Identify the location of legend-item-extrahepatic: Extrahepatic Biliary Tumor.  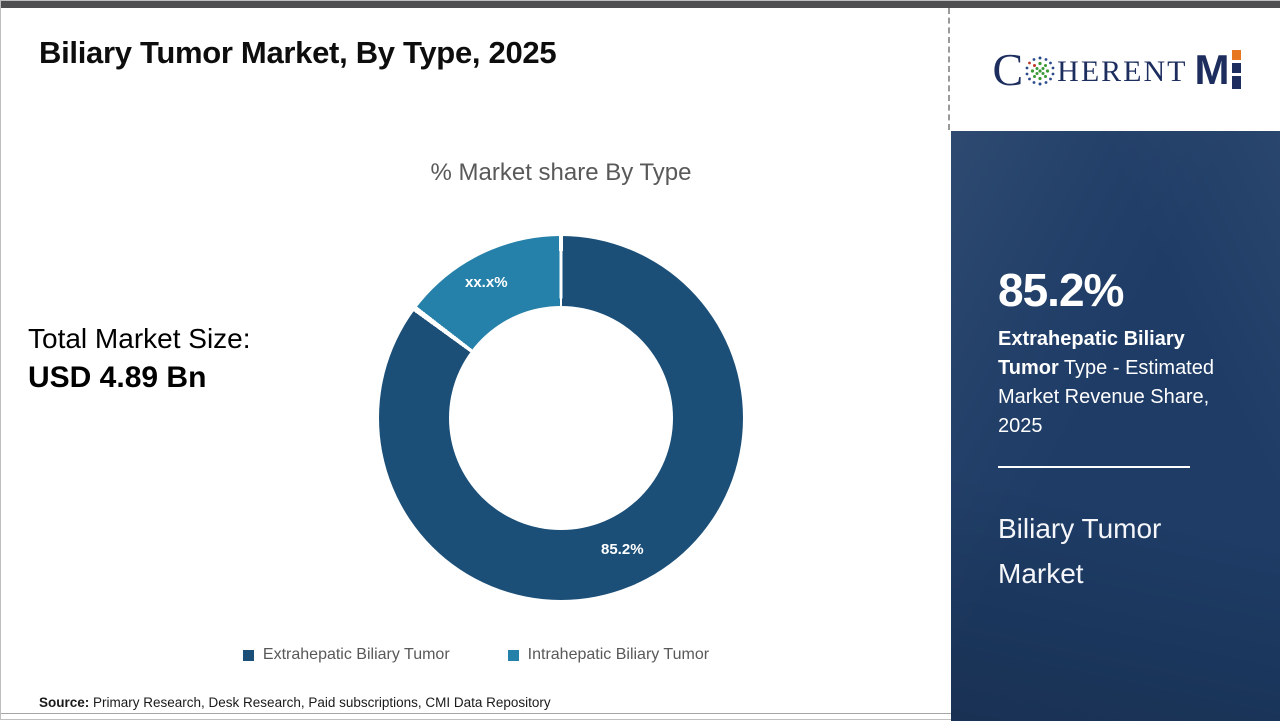
(346, 655).